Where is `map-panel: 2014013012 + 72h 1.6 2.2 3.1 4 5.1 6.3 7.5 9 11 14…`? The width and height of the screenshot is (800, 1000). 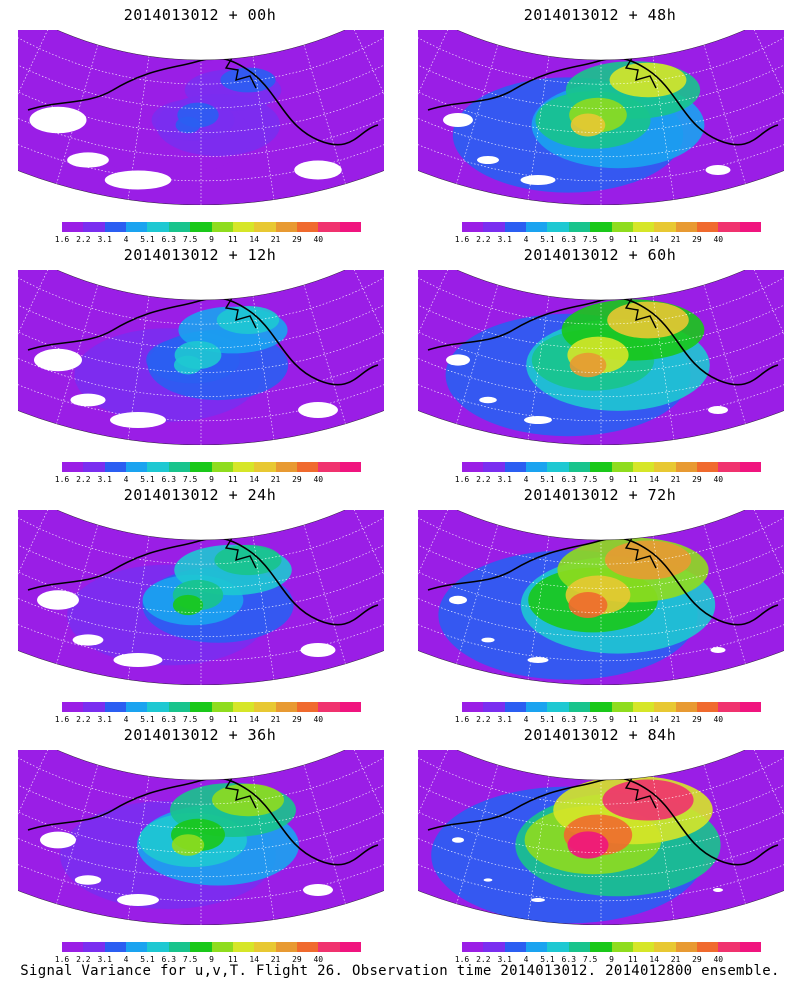
map-panel: 2014013012 + 72h 1.6 2.2 3.1 4 5.1 6.3 7.5 9 11 14… is located at coordinates (600, 602).